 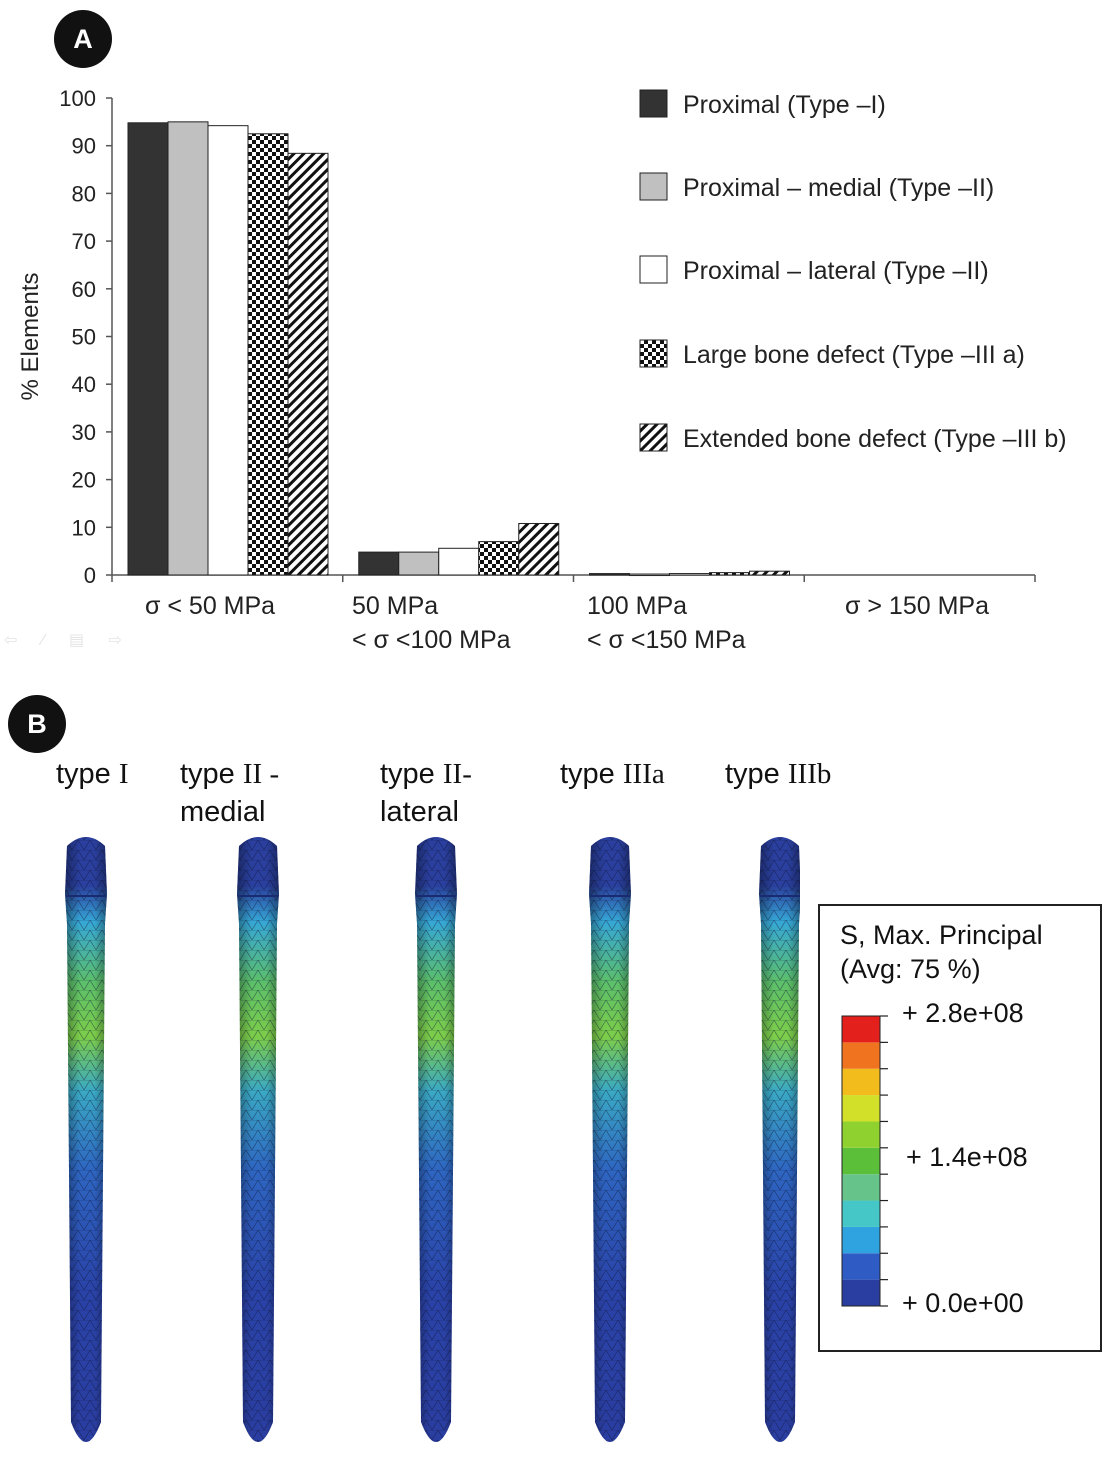 I want to click on x-category-label: 100 MPa, so click(x=637, y=606).